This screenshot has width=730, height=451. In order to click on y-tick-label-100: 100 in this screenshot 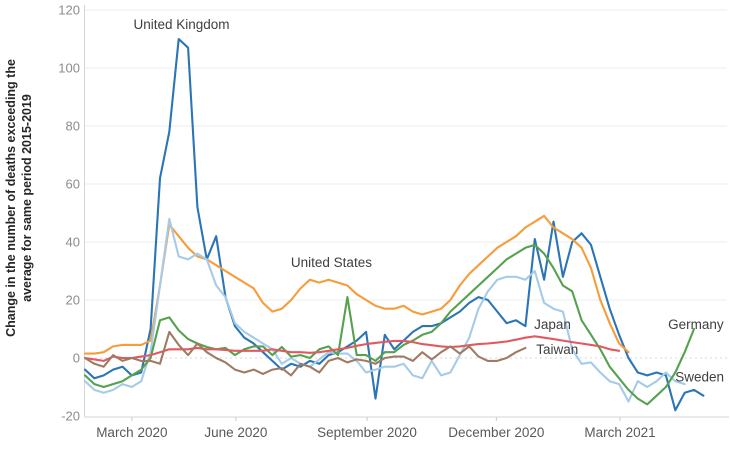, I will do `click(69, 68)`.